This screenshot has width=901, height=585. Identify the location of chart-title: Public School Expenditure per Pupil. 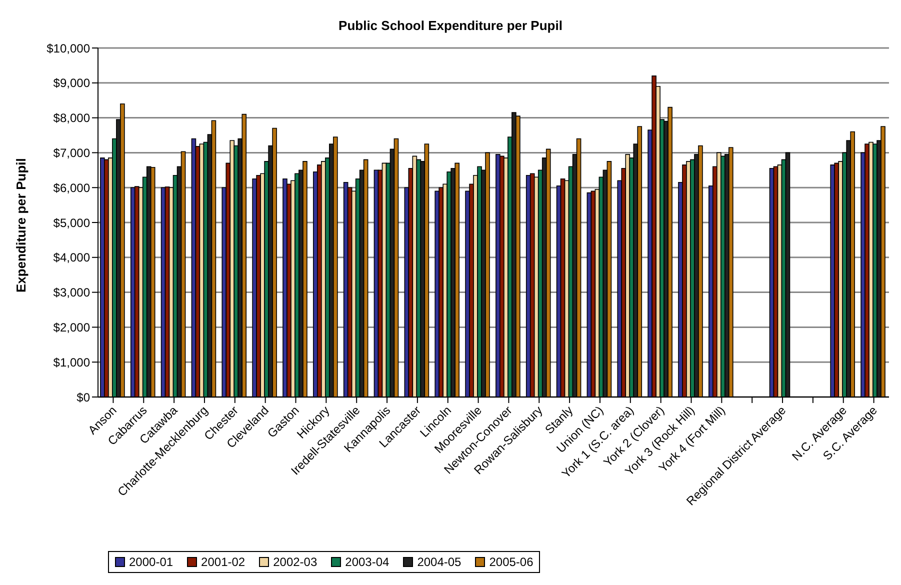
(451, 26).